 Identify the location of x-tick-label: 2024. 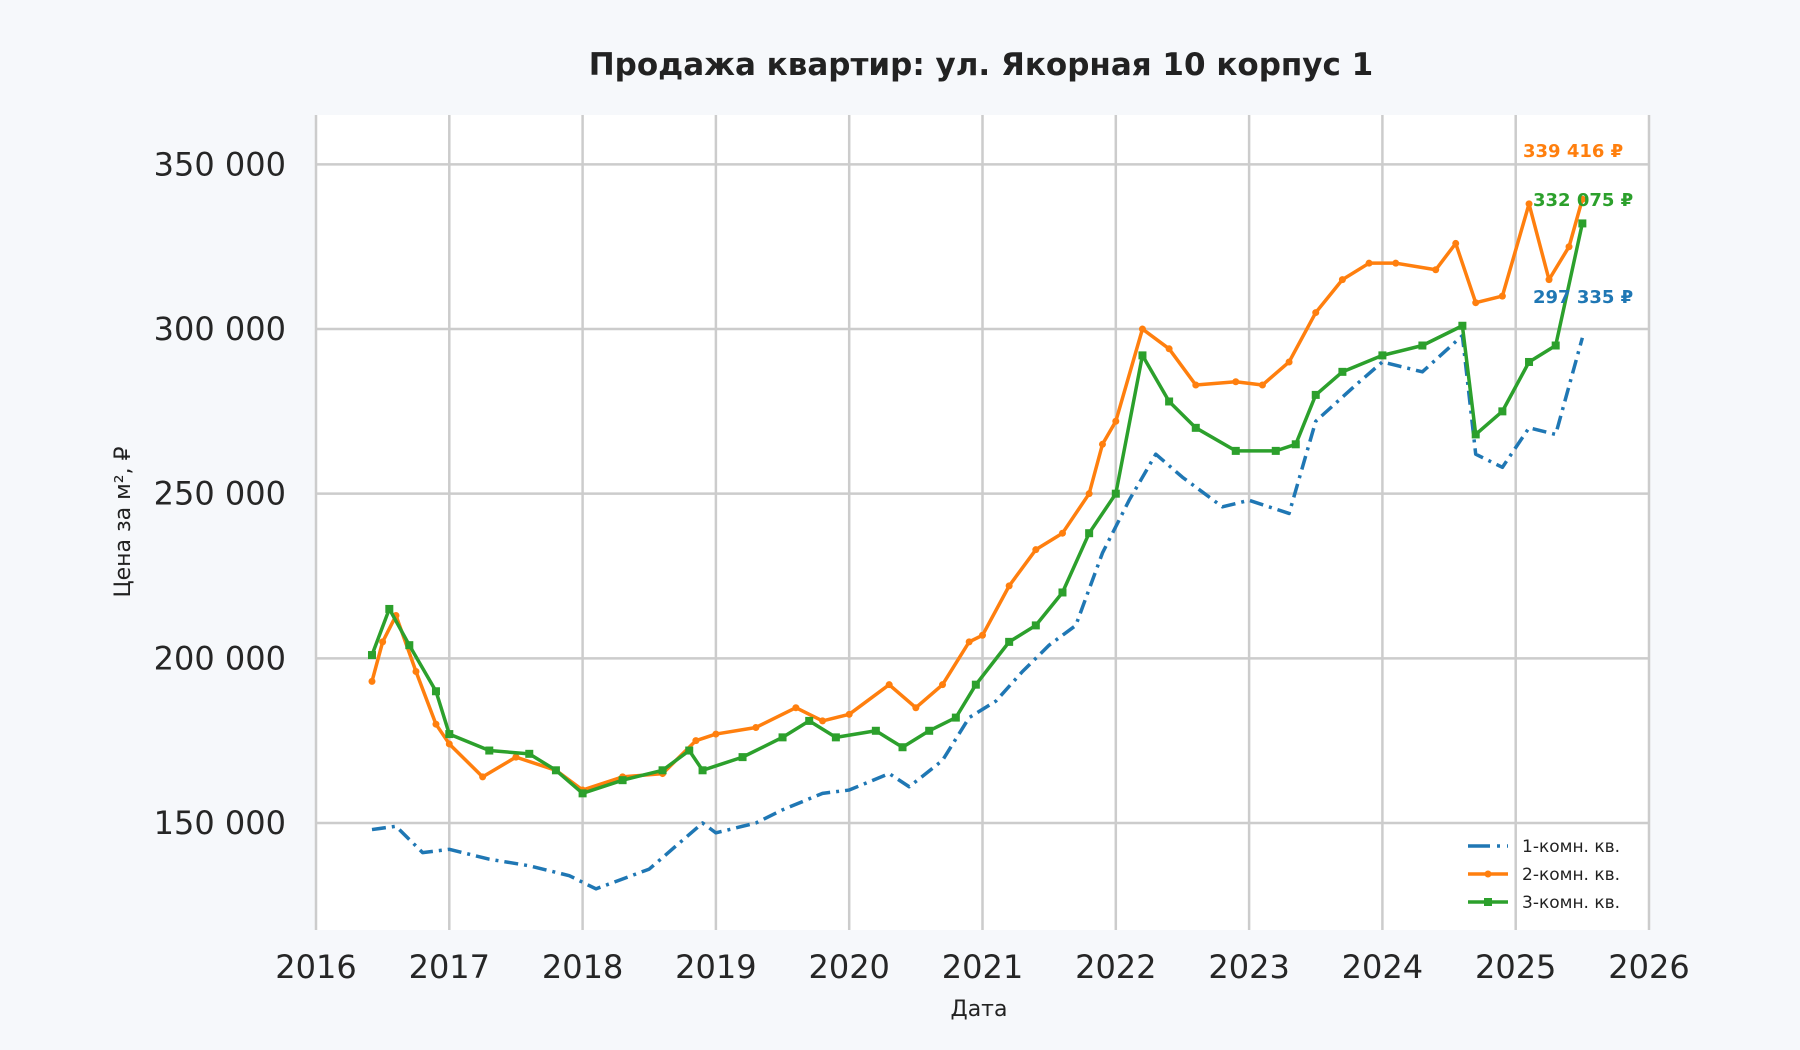
(1382, 967).